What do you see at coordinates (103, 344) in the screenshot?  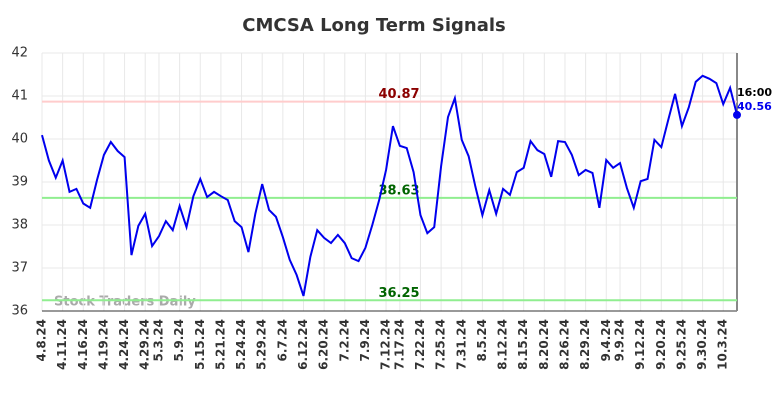 I see `x-tick-label: 4.19.24` at bounding box center [103, 344].